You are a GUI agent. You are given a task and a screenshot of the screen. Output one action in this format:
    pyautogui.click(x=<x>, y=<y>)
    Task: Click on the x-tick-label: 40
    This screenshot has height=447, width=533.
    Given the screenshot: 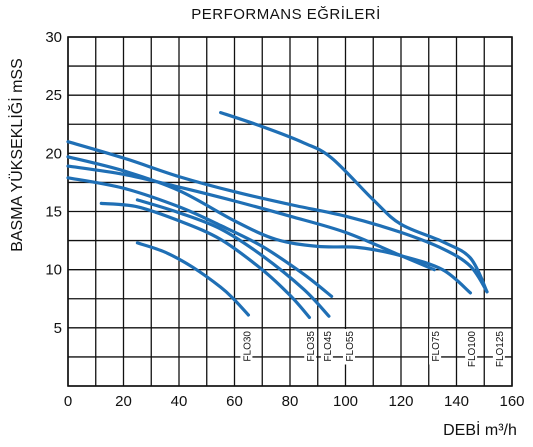 What is the action you would take?
    pyautogui.click(x=179, y=401)
    